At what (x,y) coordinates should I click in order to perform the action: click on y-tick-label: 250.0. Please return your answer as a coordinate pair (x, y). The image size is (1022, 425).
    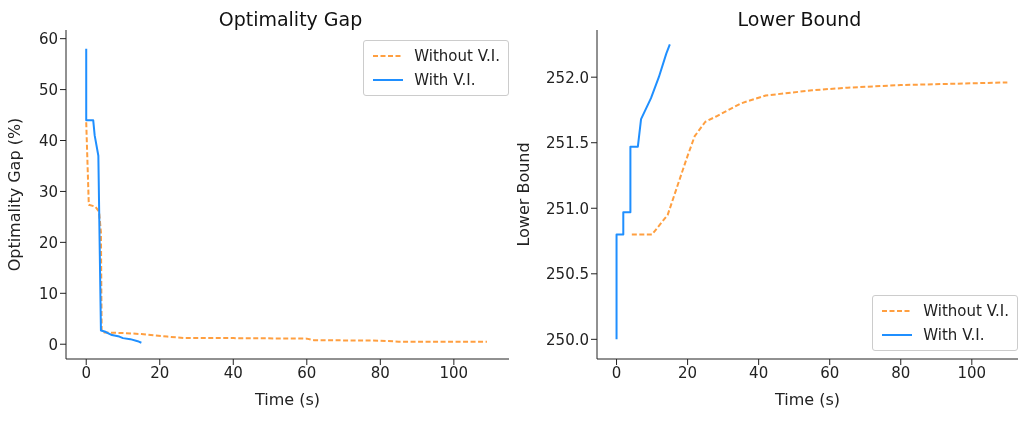
    Looking at the image, I should click on (567, 339).